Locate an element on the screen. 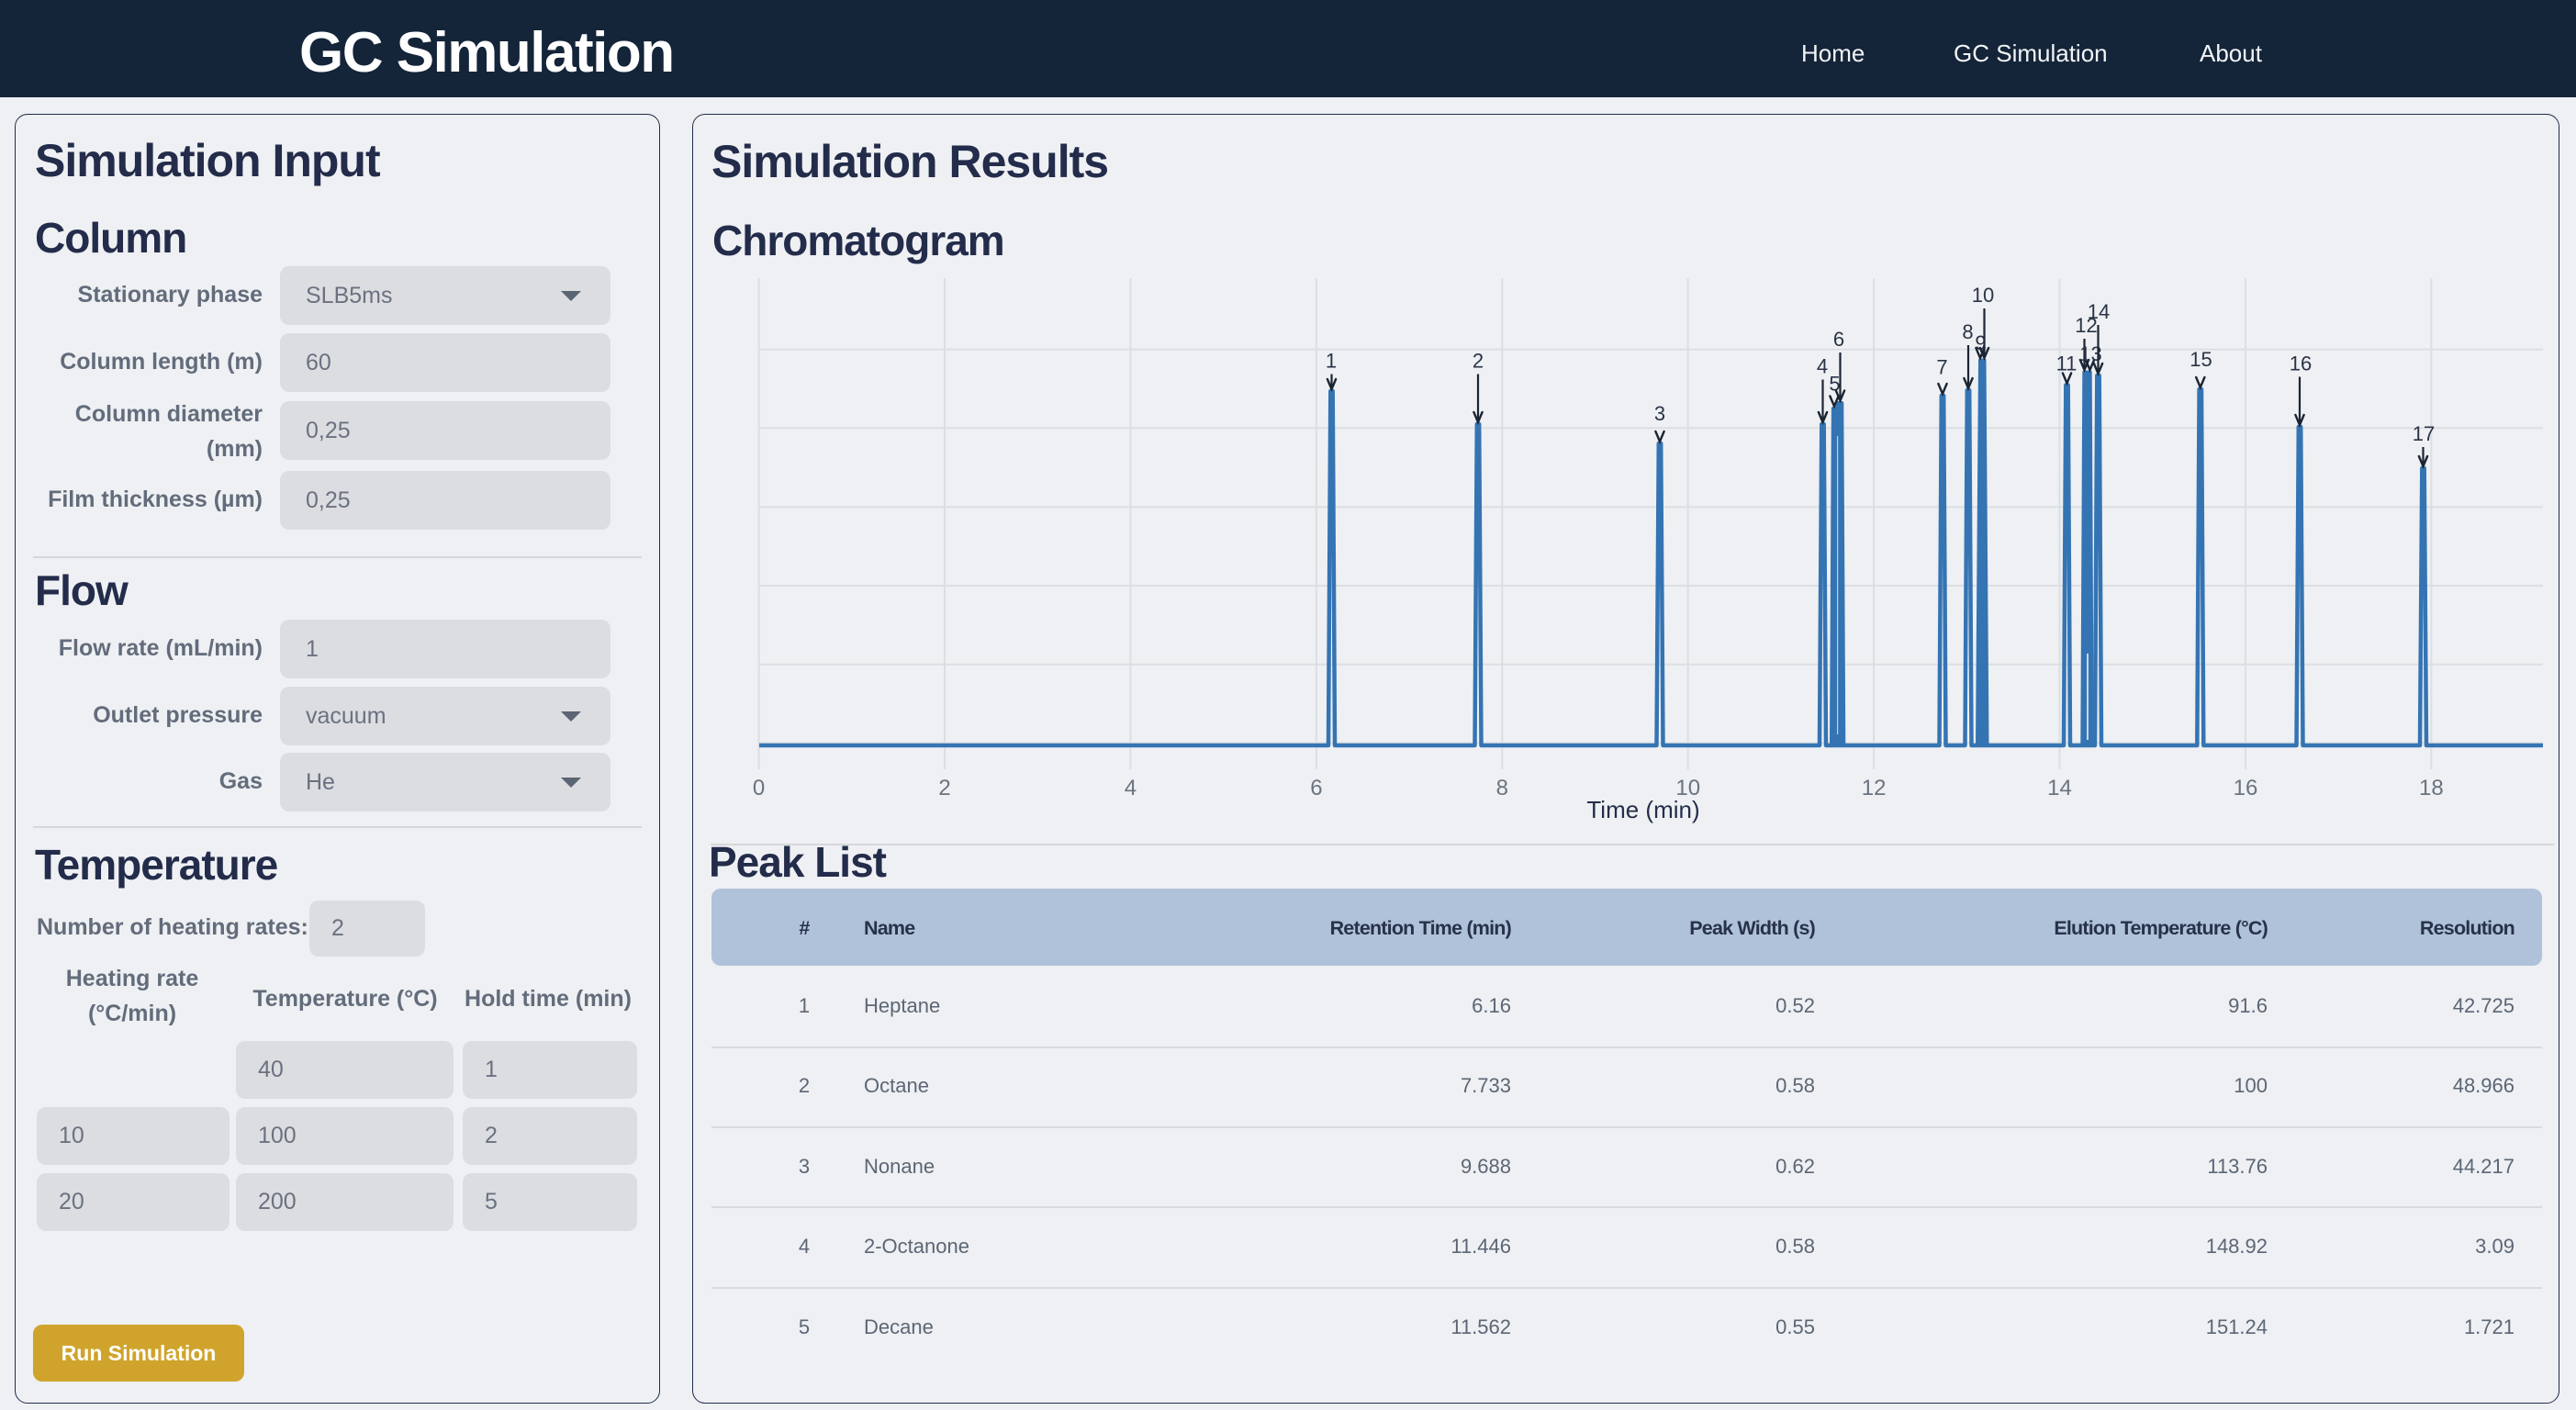 The image size is (2576, 1410). svg-text: 15 is located at coordinates (2201, 359).